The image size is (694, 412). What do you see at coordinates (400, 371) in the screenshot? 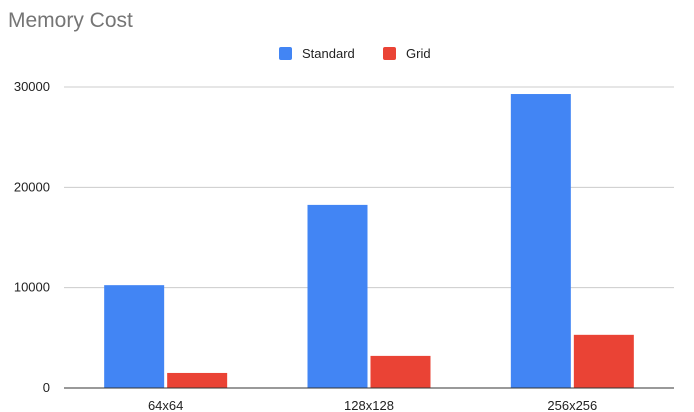
I see `bar-grid-128x128` at bounding box center [400, 371].